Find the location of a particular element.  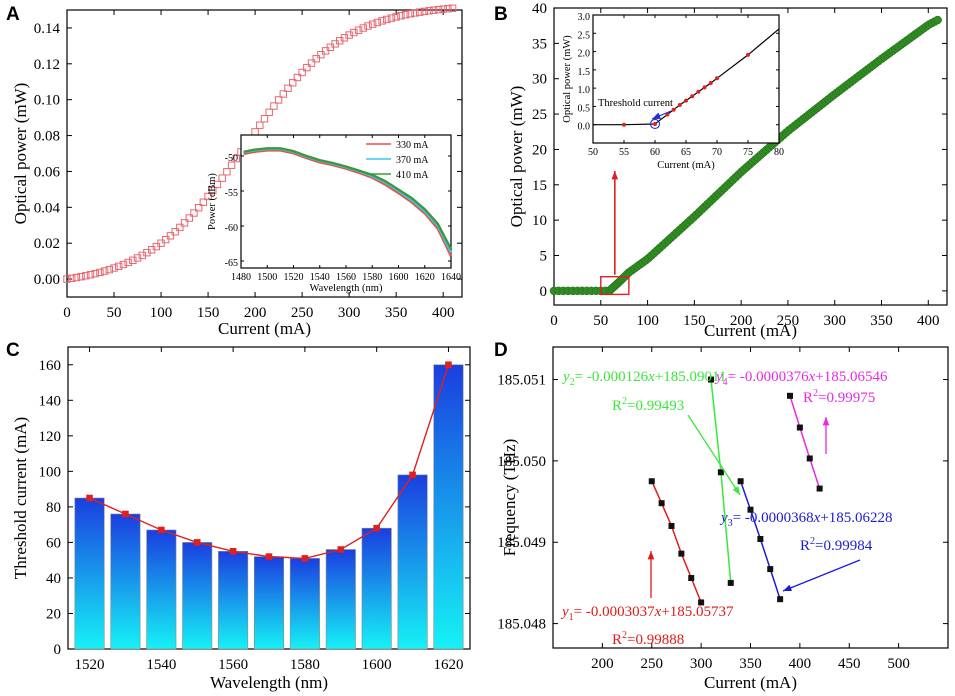

y-axis-label: Optical power (mW) is located at coordinates (20, 154).